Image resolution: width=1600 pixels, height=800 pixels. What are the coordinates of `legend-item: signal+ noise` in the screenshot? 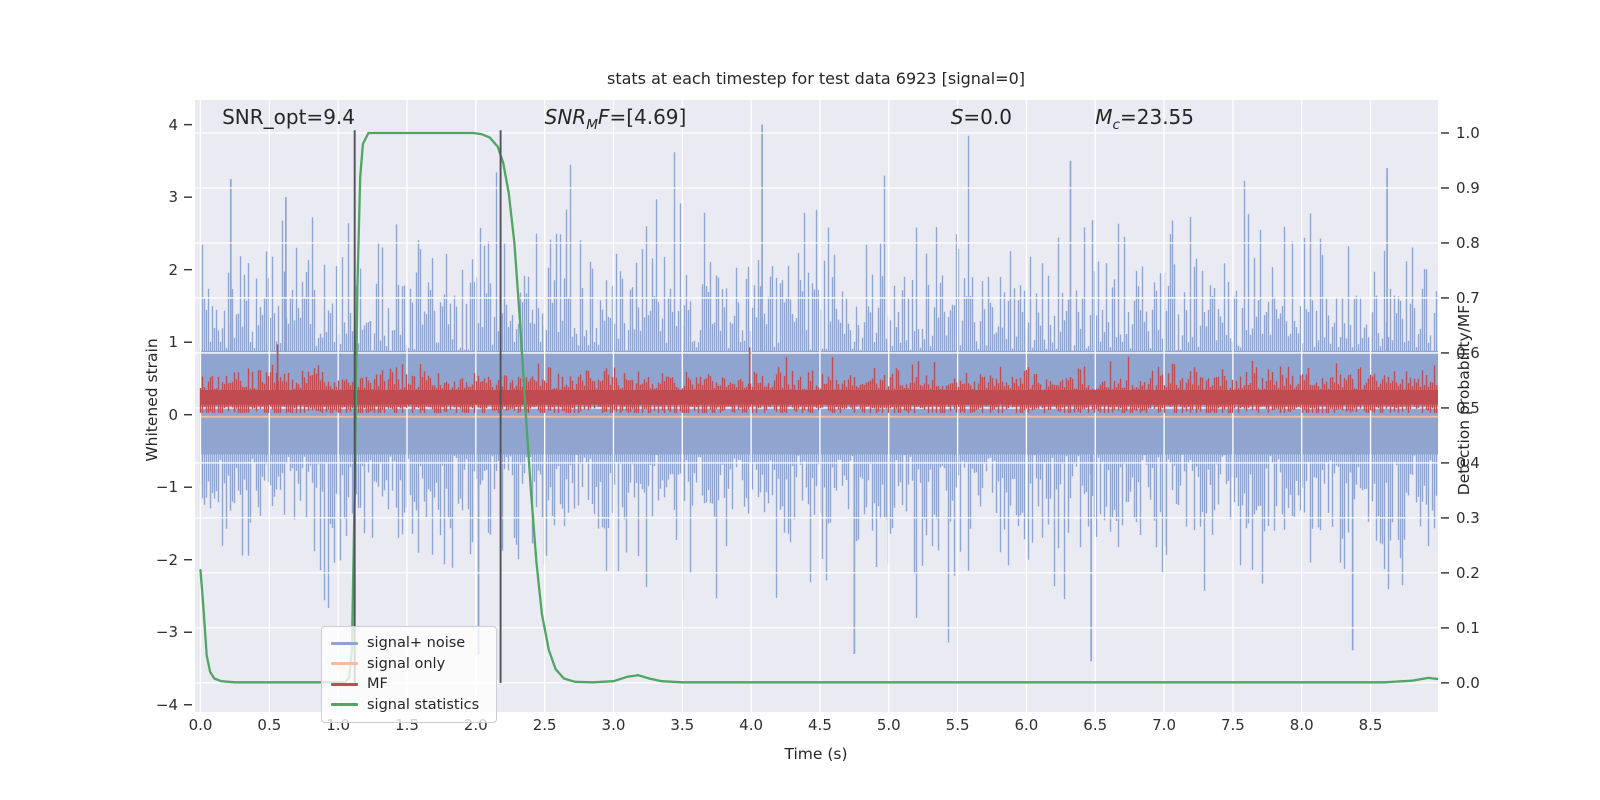 It's located at (409, 643).